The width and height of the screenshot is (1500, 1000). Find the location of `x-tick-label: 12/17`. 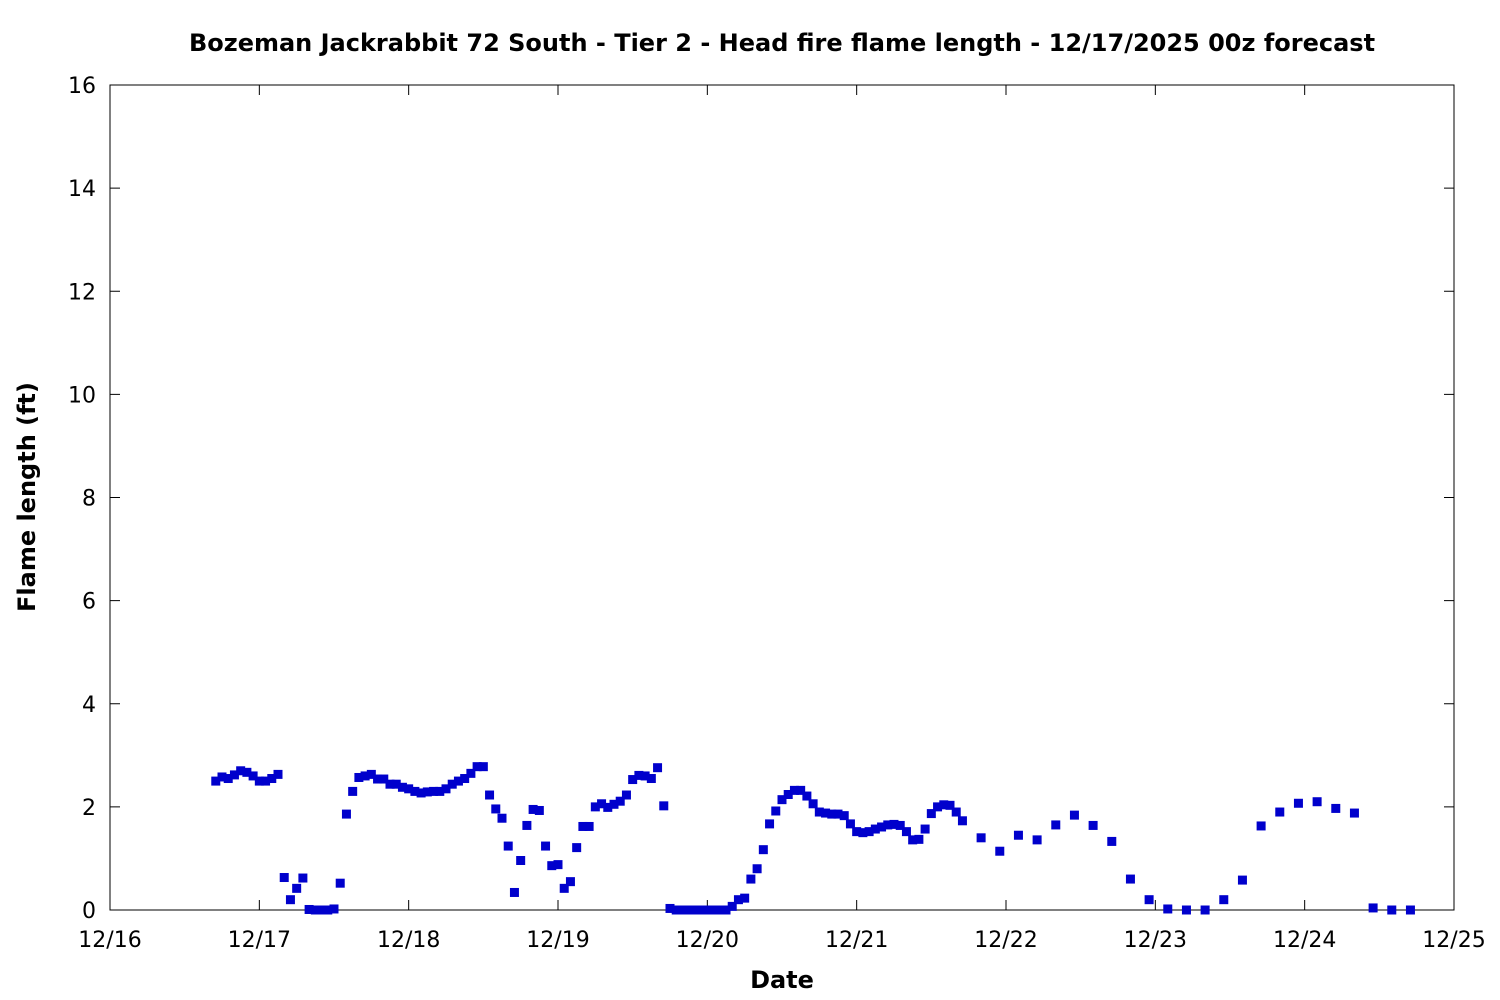

x-tick-label: 12/17 is located at coordinates (259, 940).